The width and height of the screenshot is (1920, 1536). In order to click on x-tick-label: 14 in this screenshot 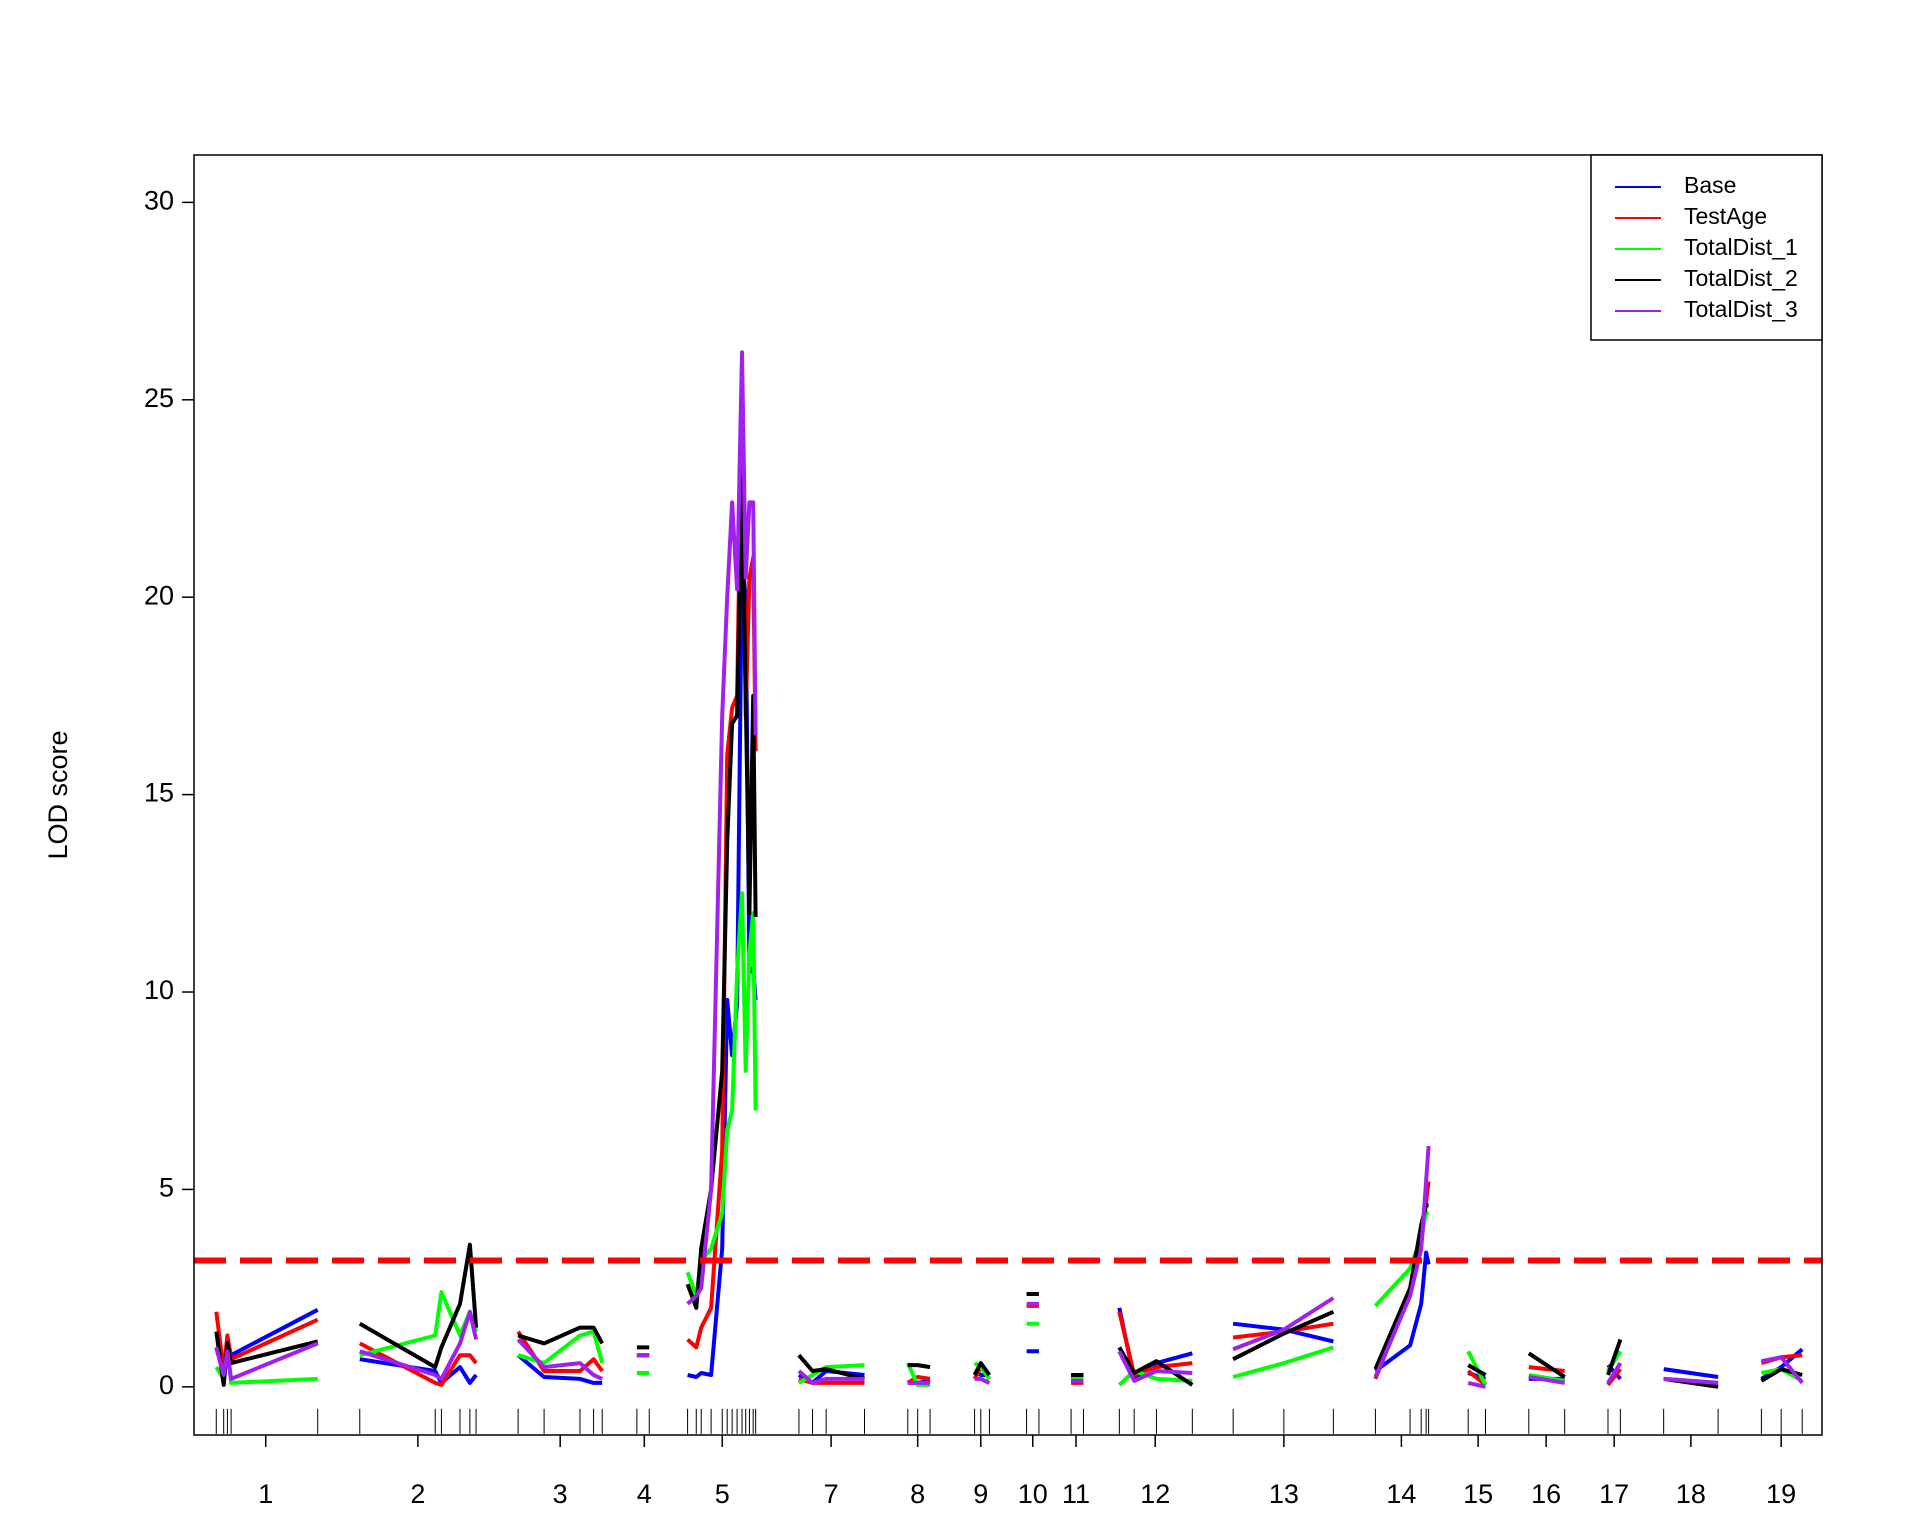, I will do `click(1401, 1494)`.